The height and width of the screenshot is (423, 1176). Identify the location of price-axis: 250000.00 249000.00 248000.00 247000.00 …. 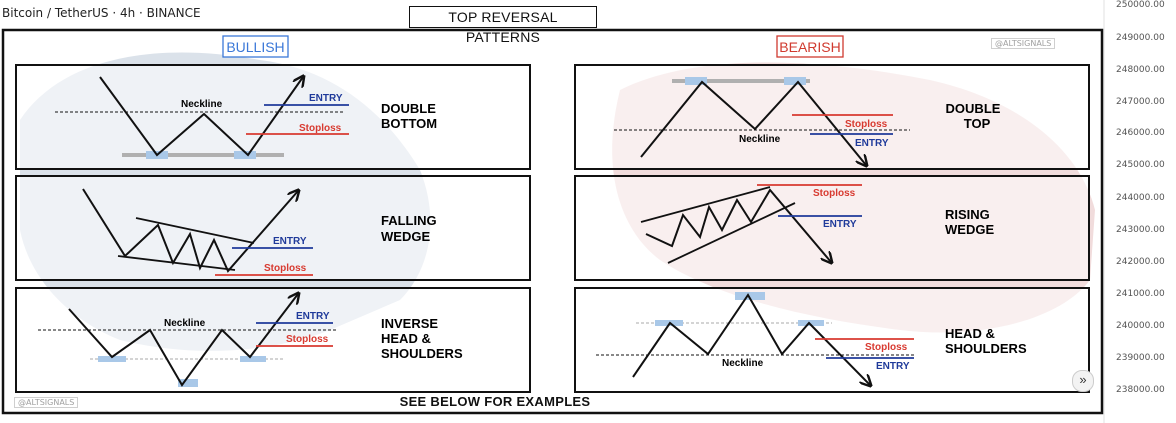
(1134, 211).